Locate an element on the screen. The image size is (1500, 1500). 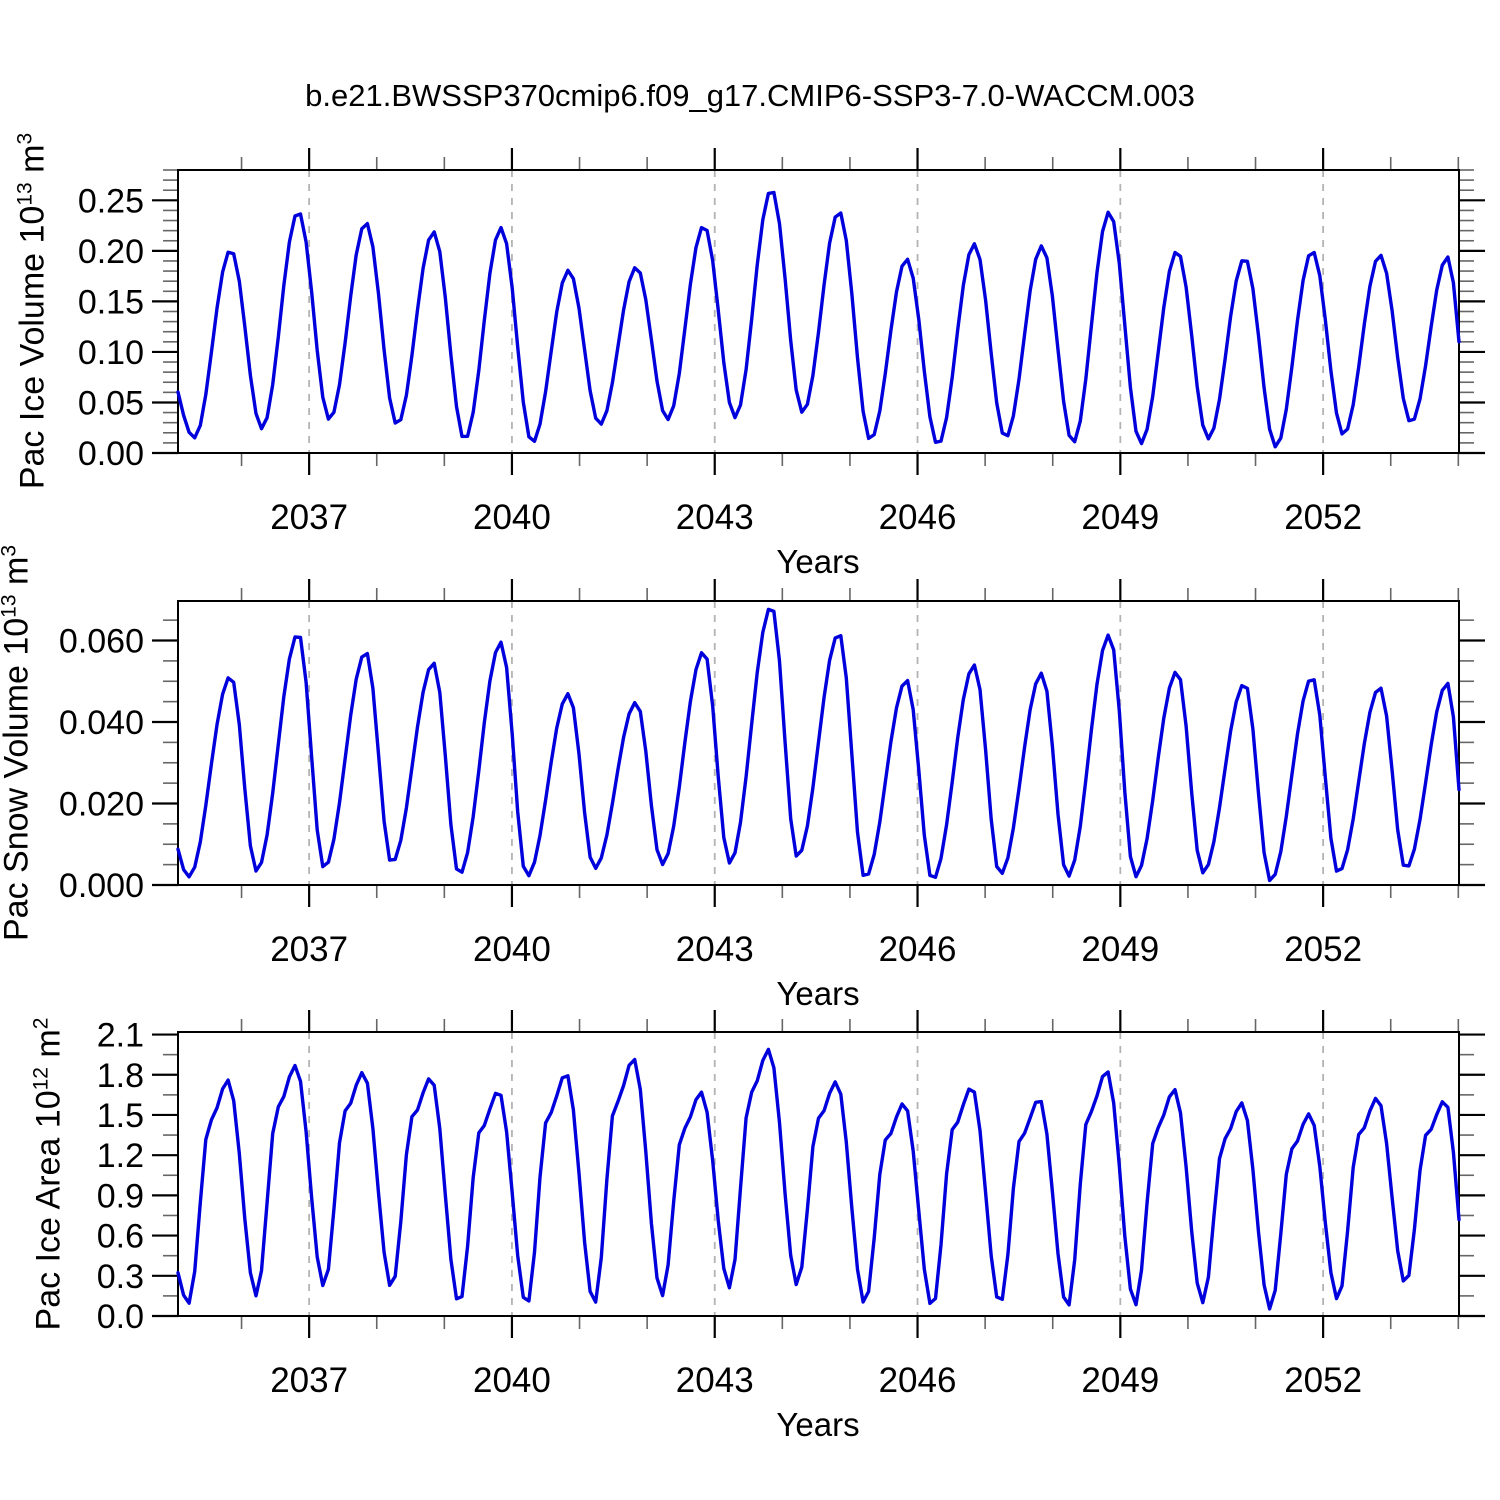
y-axis-label-exponent: 12 is located at coordinates (41, 1079).